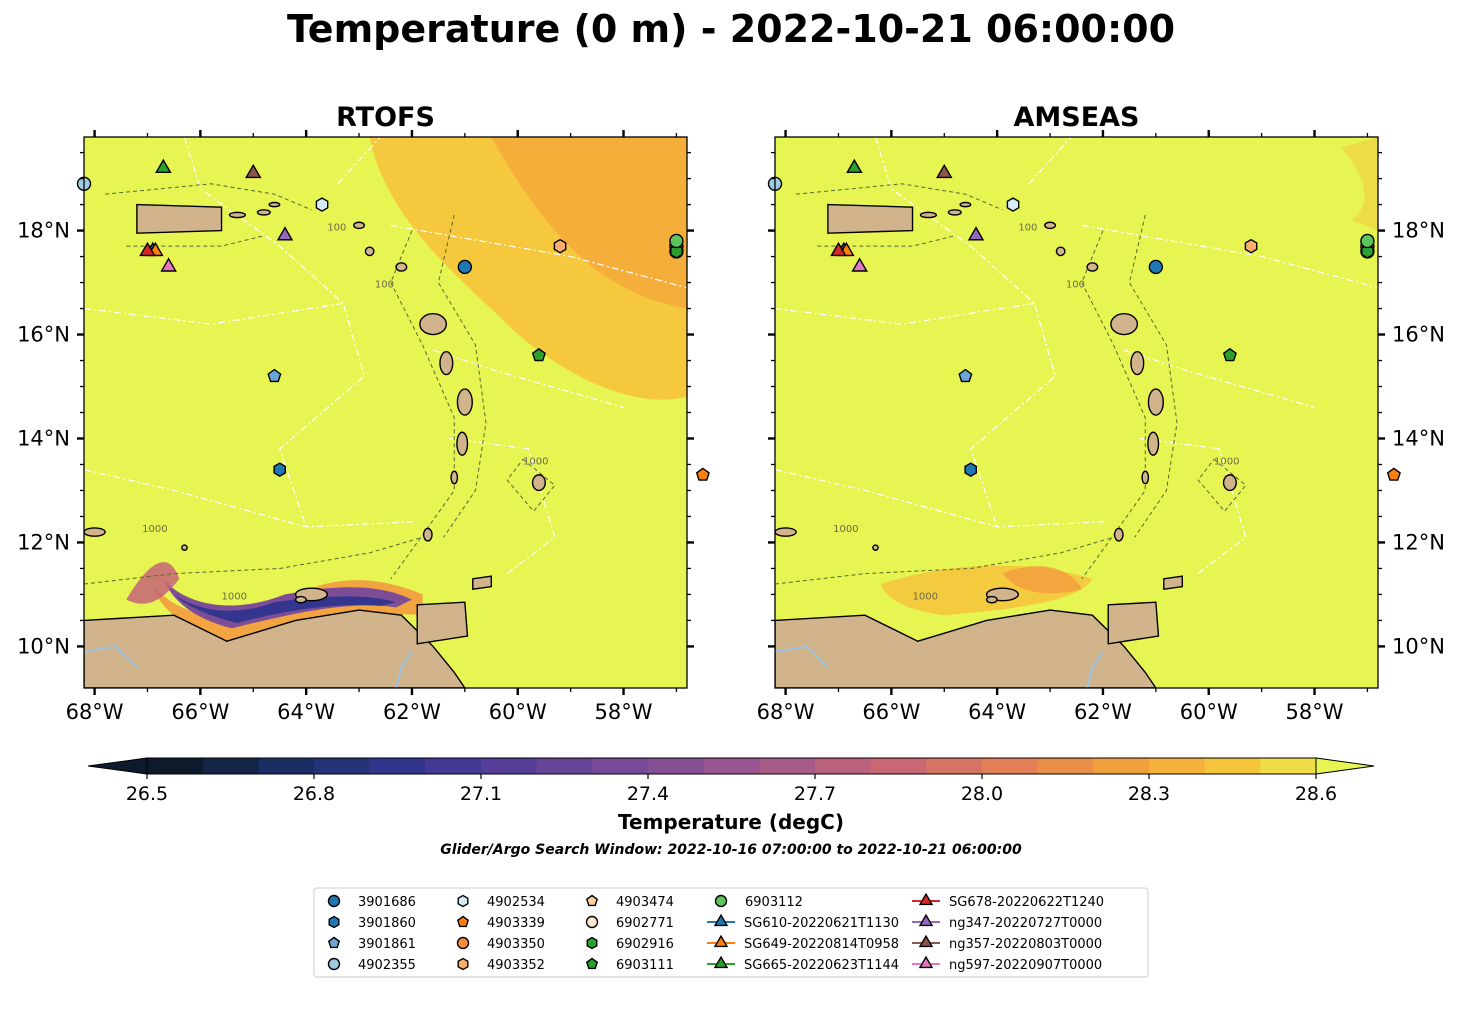 Image resolution: width=1462 pixels, height=1014 pixels. I want to click on legend-label: 6902771, so click(645, 923).